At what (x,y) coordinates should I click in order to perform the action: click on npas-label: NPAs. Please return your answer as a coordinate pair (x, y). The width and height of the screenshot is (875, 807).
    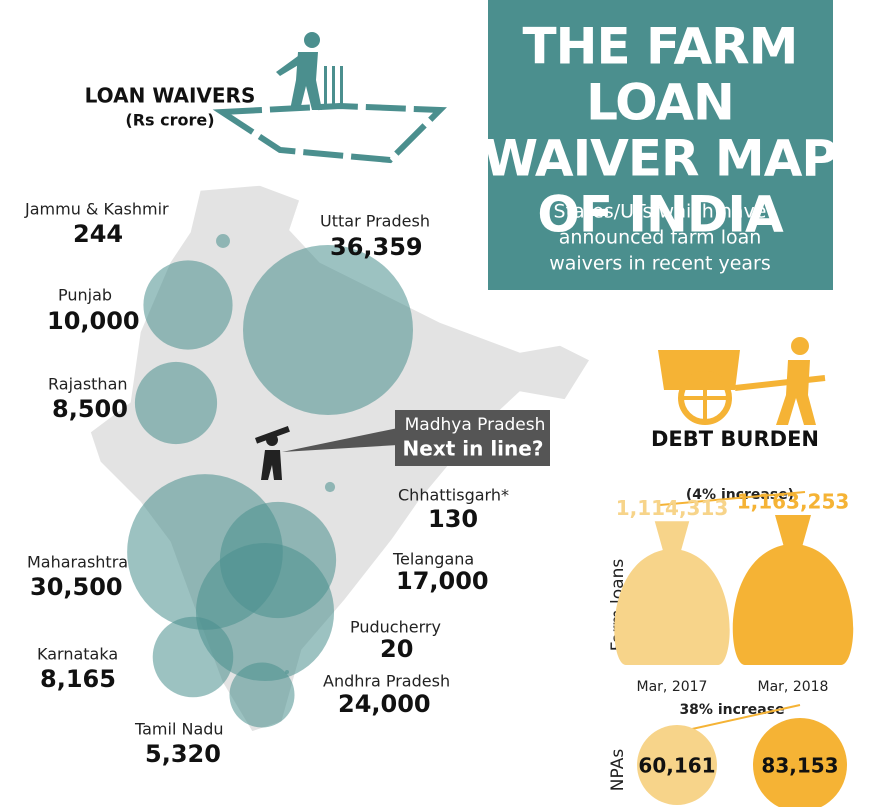
    Looking at the image, I should click on (618, 770).